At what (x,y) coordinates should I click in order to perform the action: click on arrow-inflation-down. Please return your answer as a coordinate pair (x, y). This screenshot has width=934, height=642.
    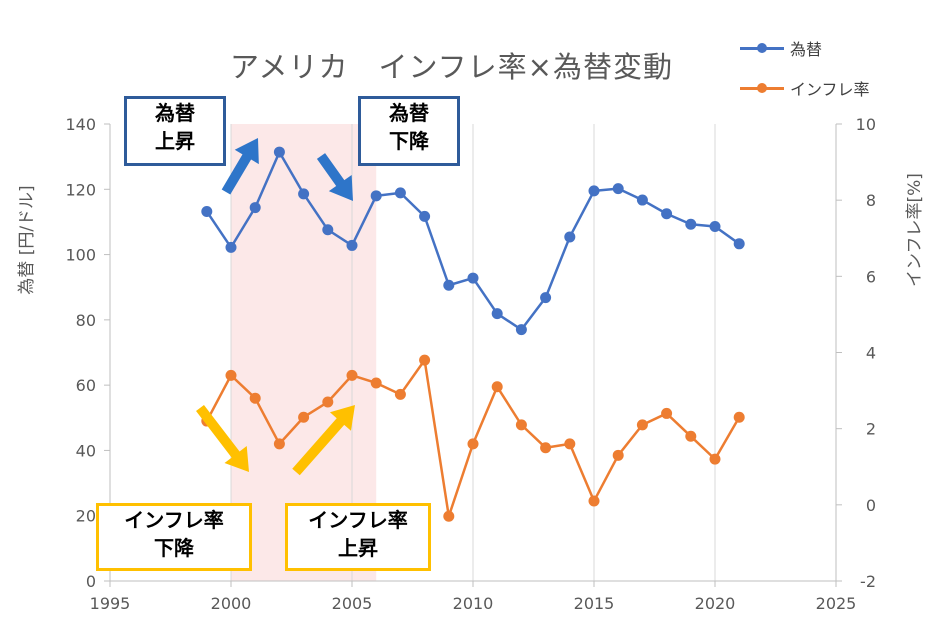
    Looking at the image, I should click on (222, 438).